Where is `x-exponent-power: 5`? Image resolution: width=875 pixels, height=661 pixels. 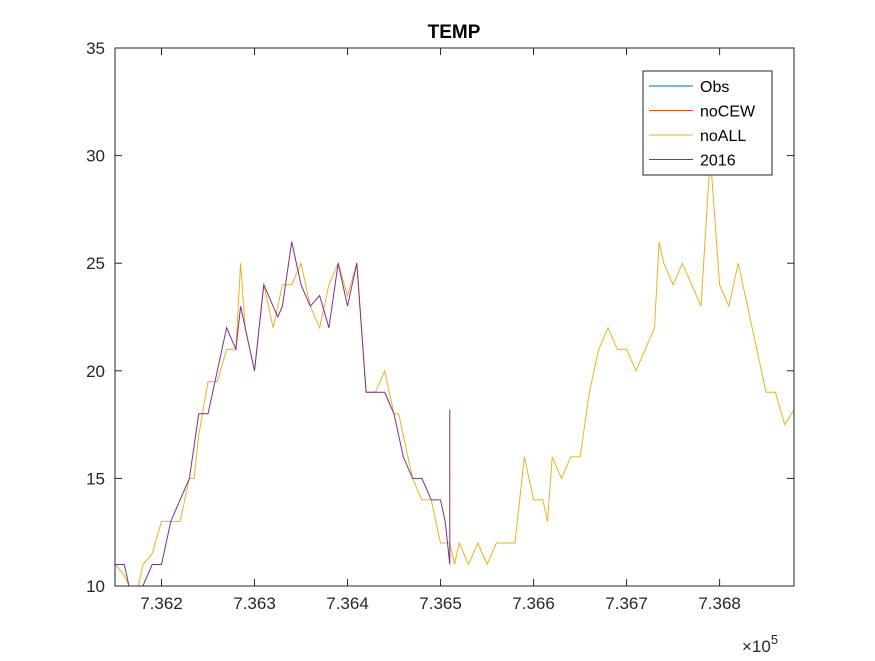 x-exponent-power: 5 is located at coordinates (774, 639).